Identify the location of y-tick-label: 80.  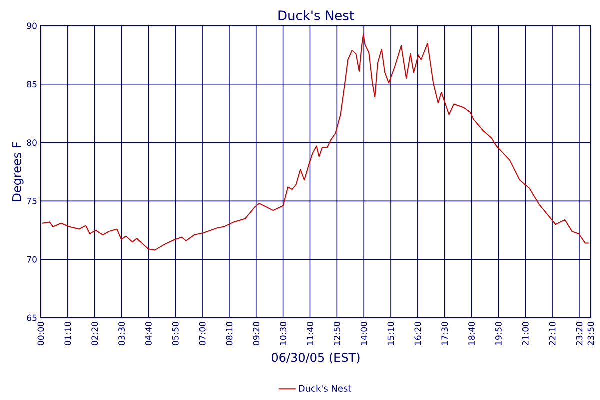
(32, 143).